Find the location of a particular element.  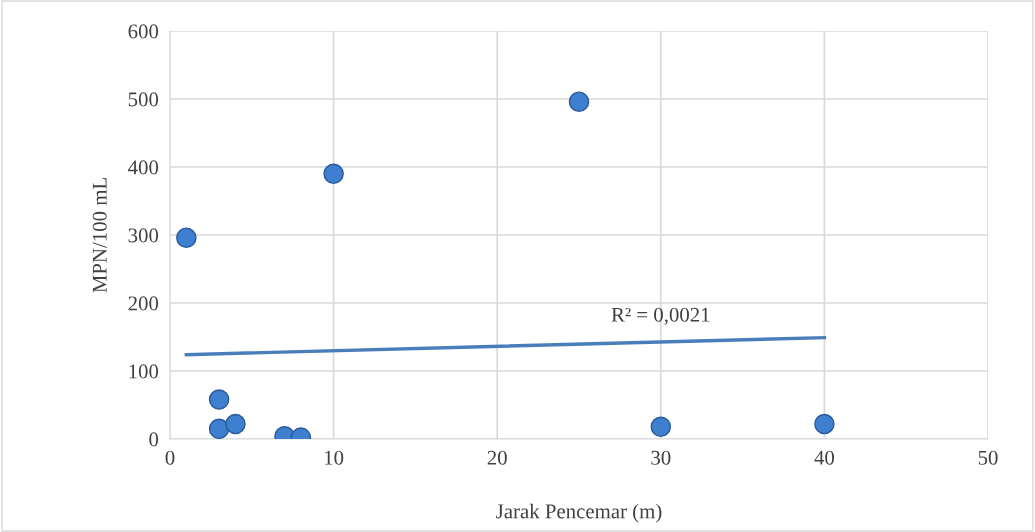

y-tick-label: 400 is located at coordinates (143, 167).